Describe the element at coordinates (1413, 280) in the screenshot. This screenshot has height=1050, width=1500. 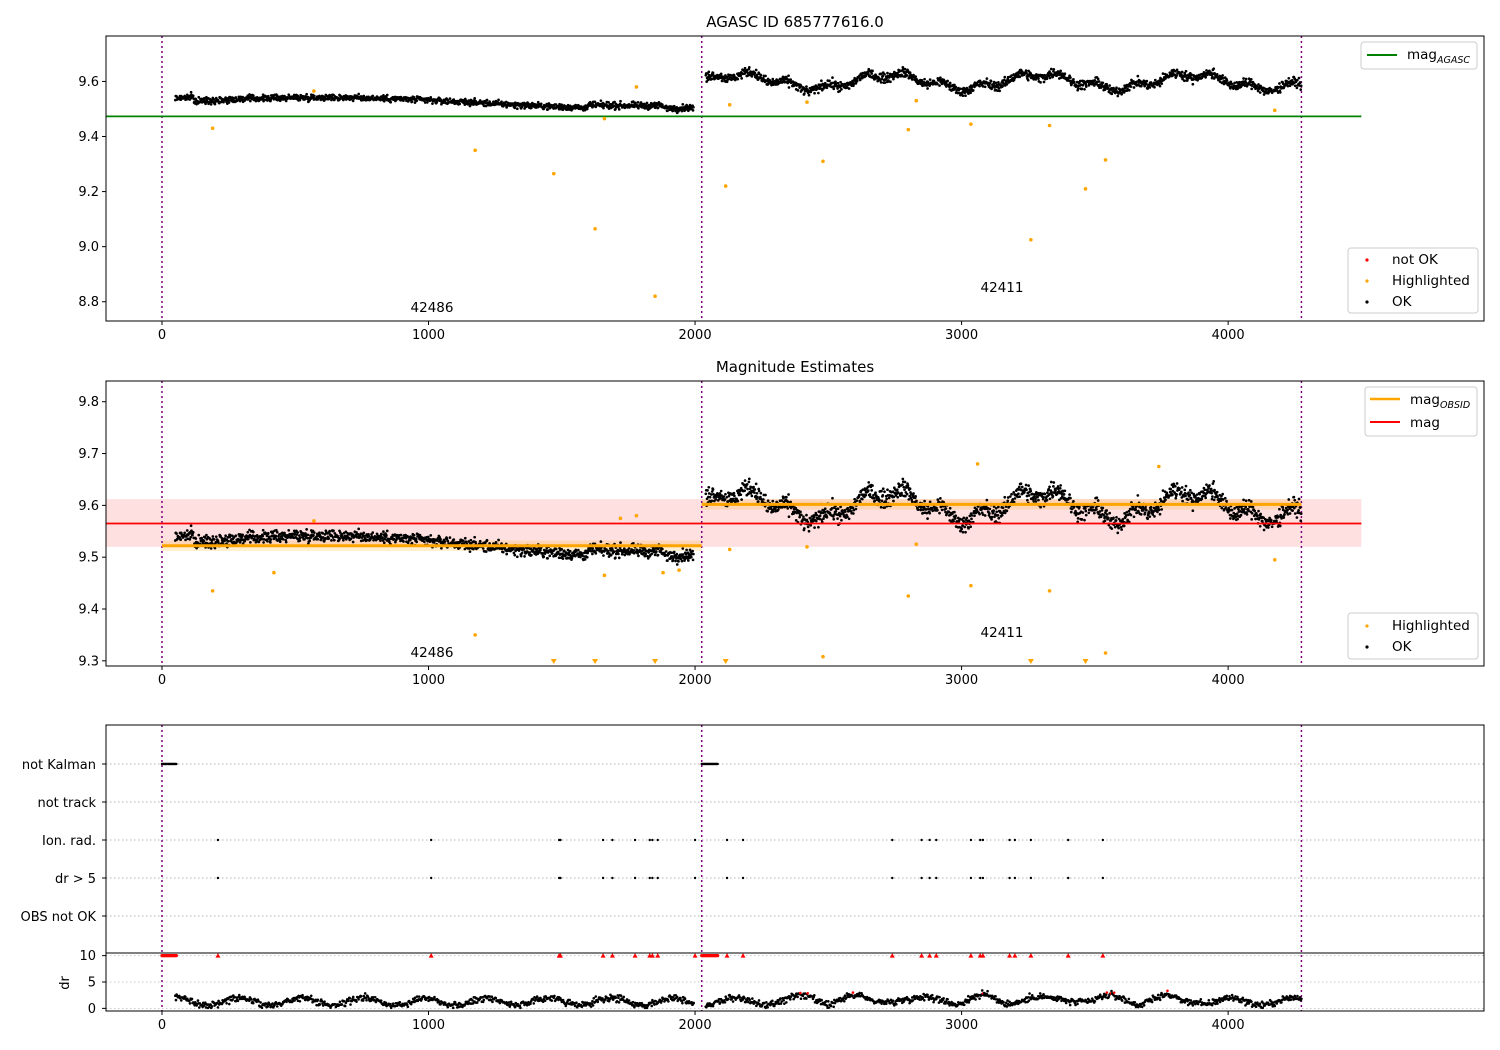
I see `agasc-legend-bottom: not OK Highlighted OK` at that location.